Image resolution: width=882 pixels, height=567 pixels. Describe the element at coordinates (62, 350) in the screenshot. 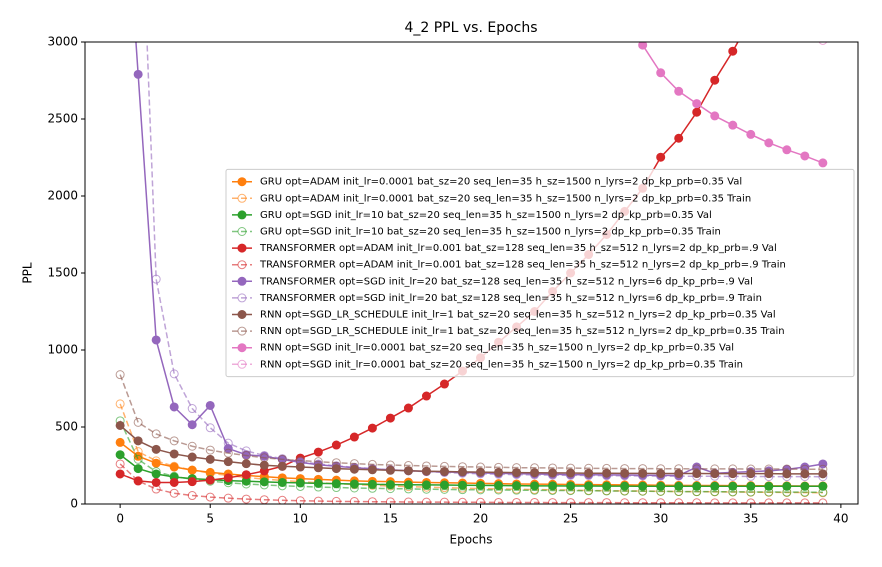

I see `y-tick-label: 1000` at that location.